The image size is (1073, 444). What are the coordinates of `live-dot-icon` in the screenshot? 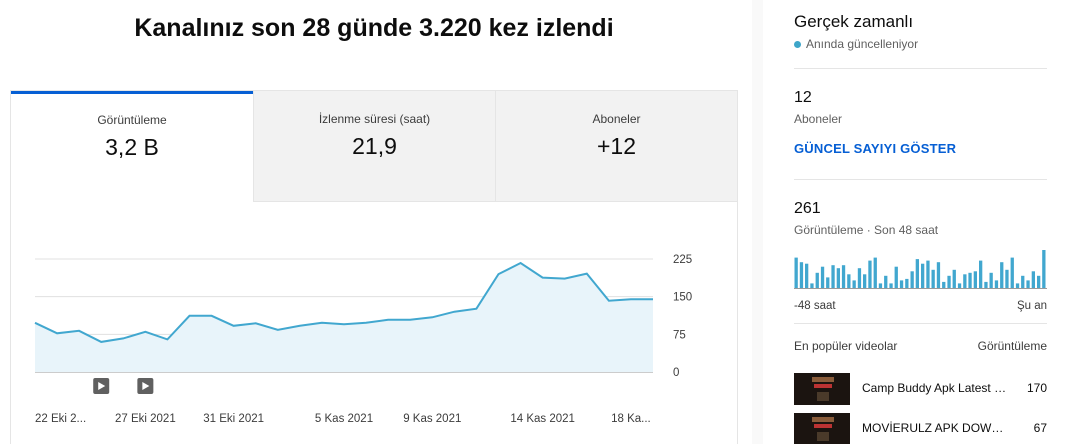 It's located at (797, 44).